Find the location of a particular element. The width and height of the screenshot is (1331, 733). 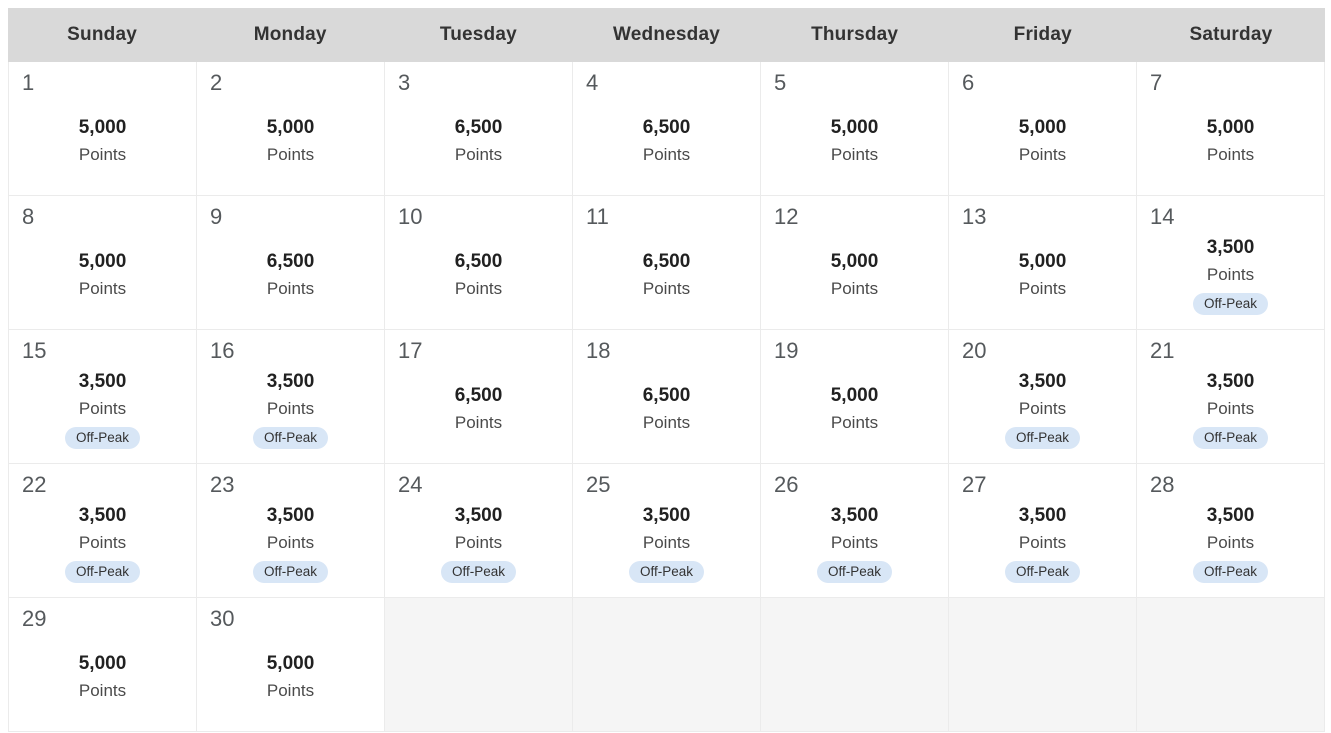

calendar-day-cell: 27 3,500 Points Off-Peak is located at coordinates (1043, 531).